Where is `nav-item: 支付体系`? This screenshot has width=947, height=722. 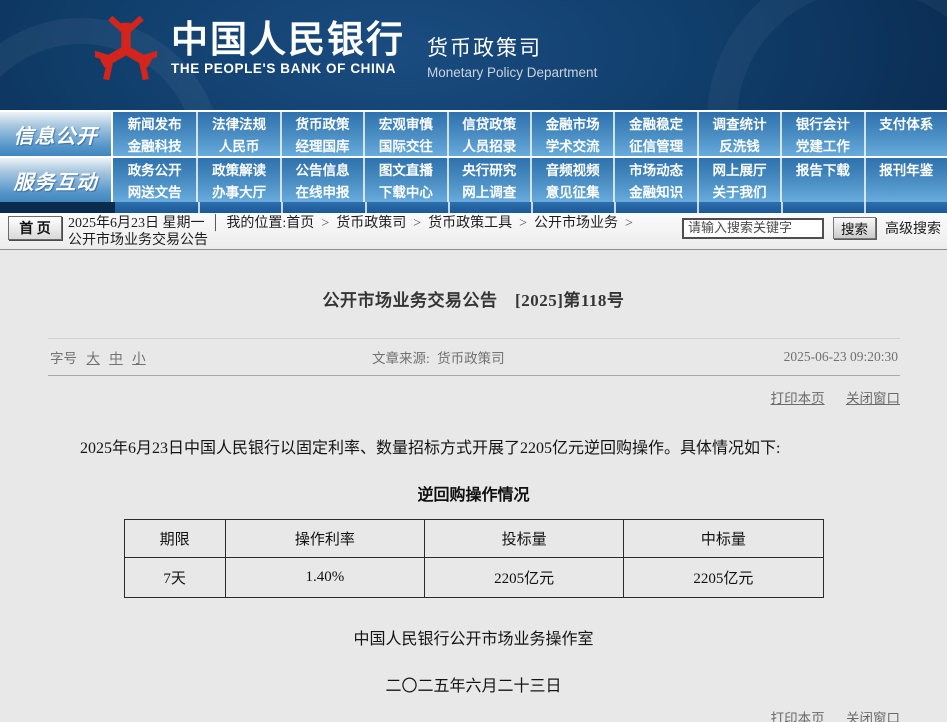
nav-item: 支付体系 is located at coordinates (905, 123).